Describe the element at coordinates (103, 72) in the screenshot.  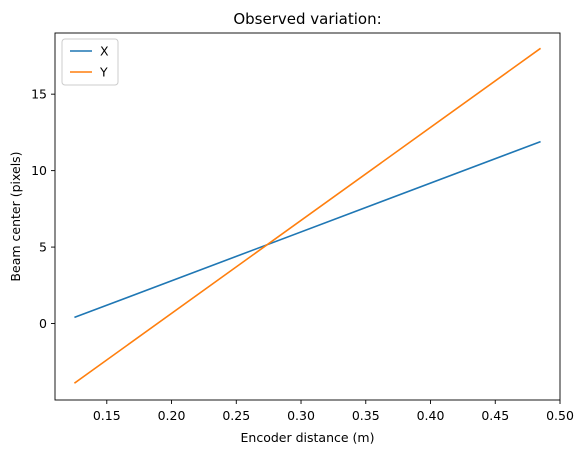
I see `legend-label: Y` at that location.